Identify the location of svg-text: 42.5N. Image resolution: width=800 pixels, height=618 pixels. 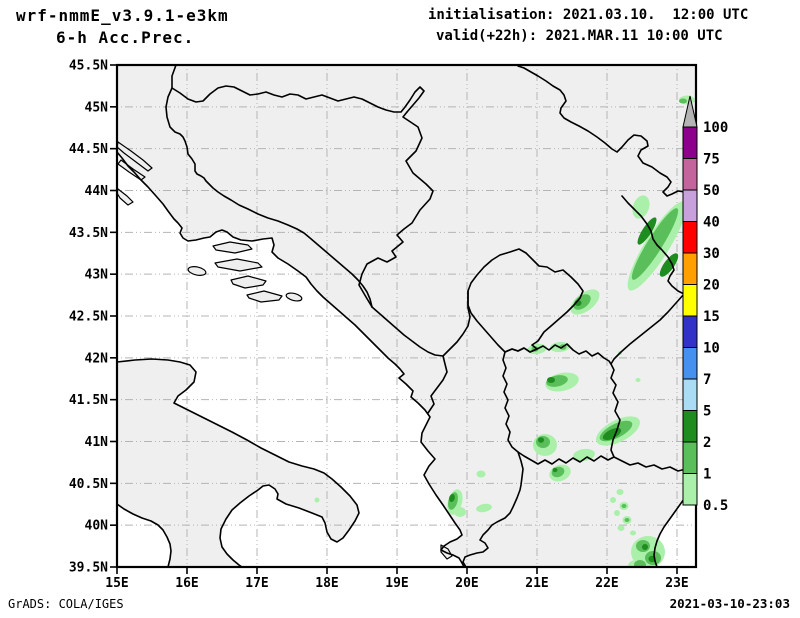
(88, 316).